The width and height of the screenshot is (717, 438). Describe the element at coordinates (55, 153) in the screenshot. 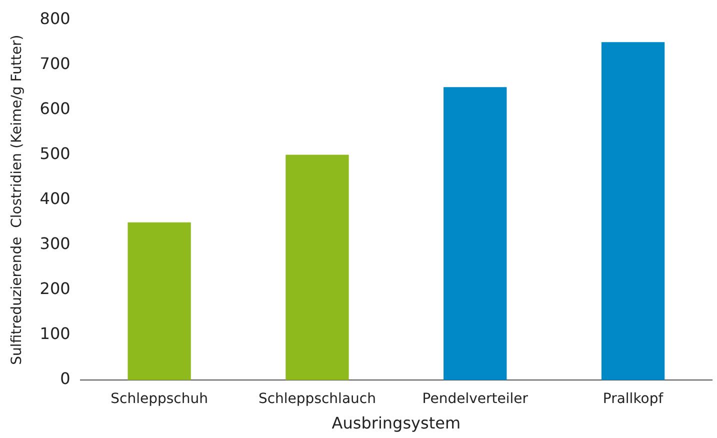

I see `y-tick-label: 500` at that location.